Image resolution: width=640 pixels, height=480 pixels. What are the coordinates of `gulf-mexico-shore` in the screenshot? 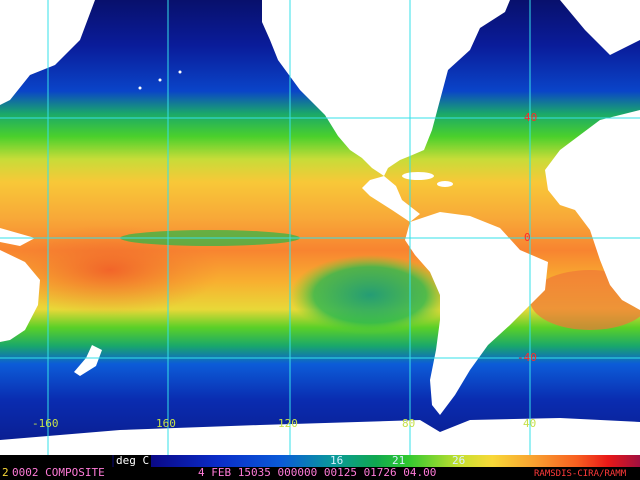 It's located at (391, 199).